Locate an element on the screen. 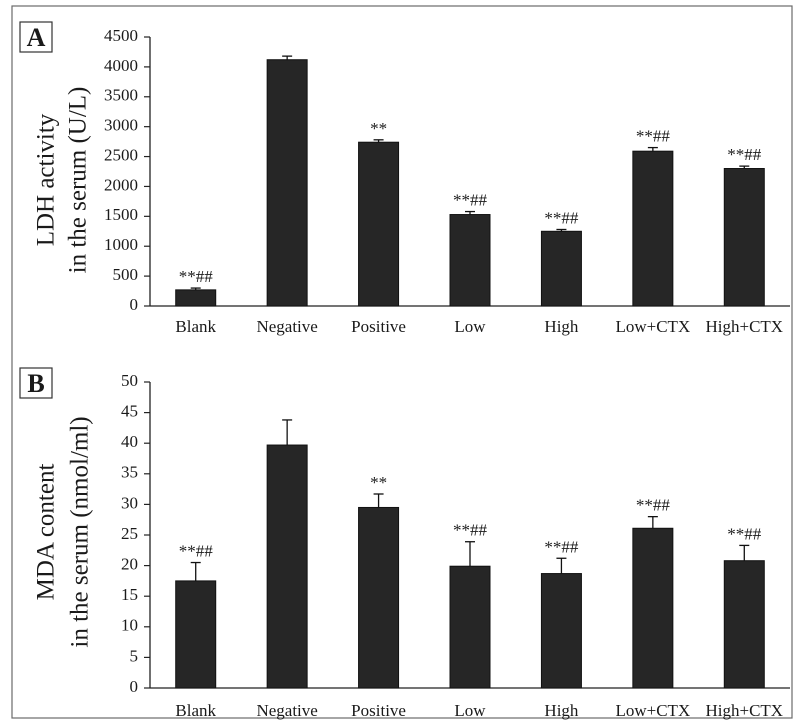 This screenshot has width=798, height=721. y-tick-label: 5 is located at coordinates (134, 655).